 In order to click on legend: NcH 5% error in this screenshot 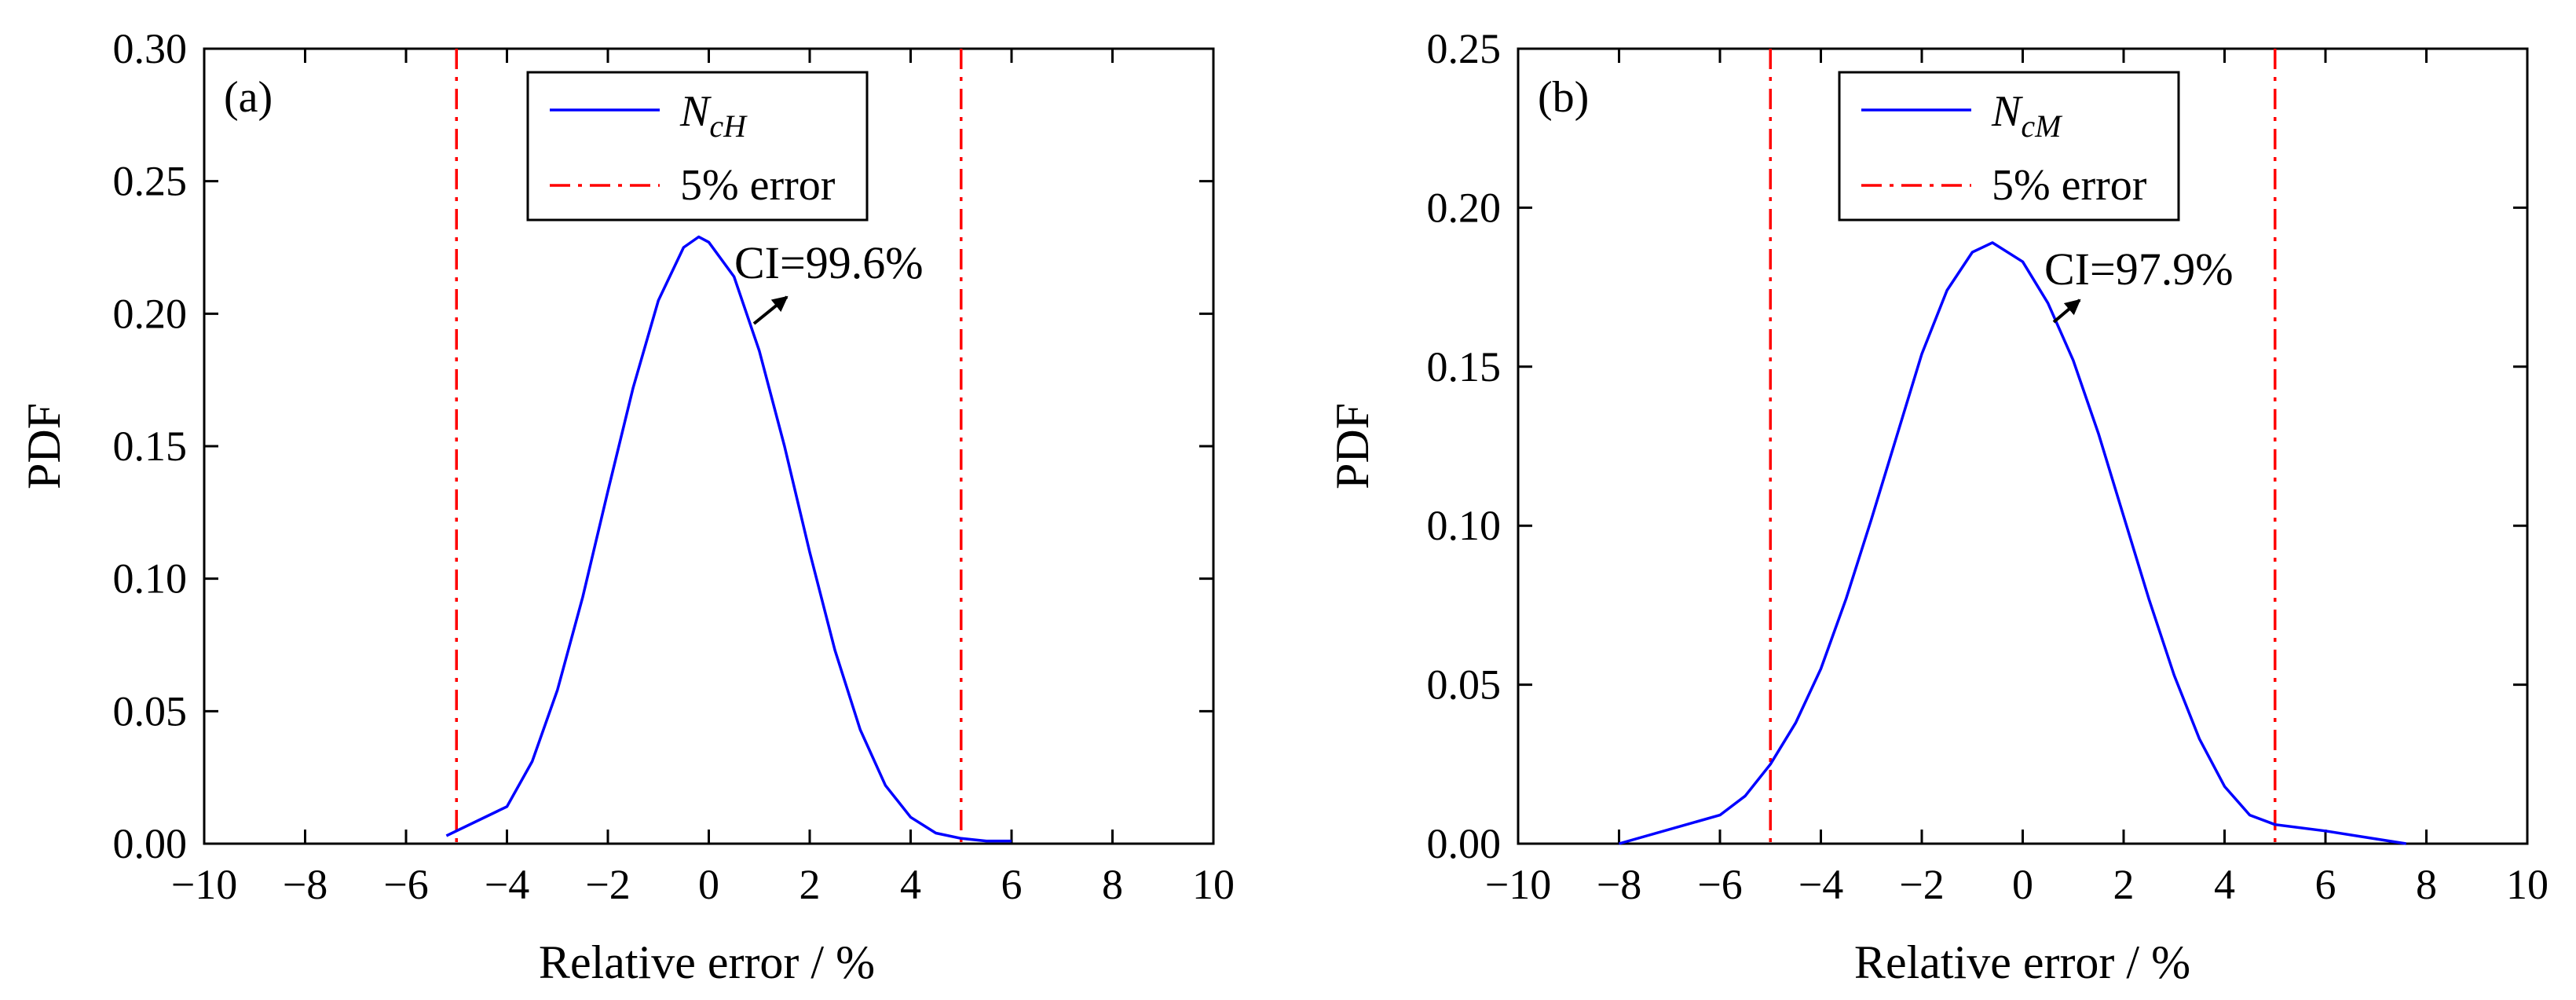, I will do `click(697, 146)`.